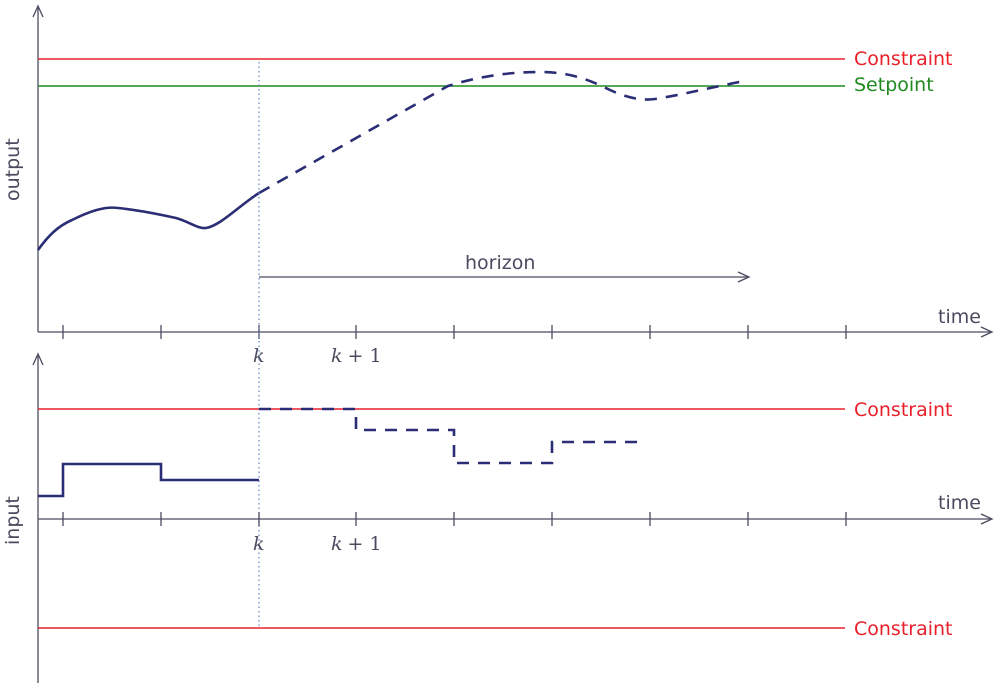  Describe the element at coordinates (959, 503) in the screenshot. I see `input-x-label: time` at that location.